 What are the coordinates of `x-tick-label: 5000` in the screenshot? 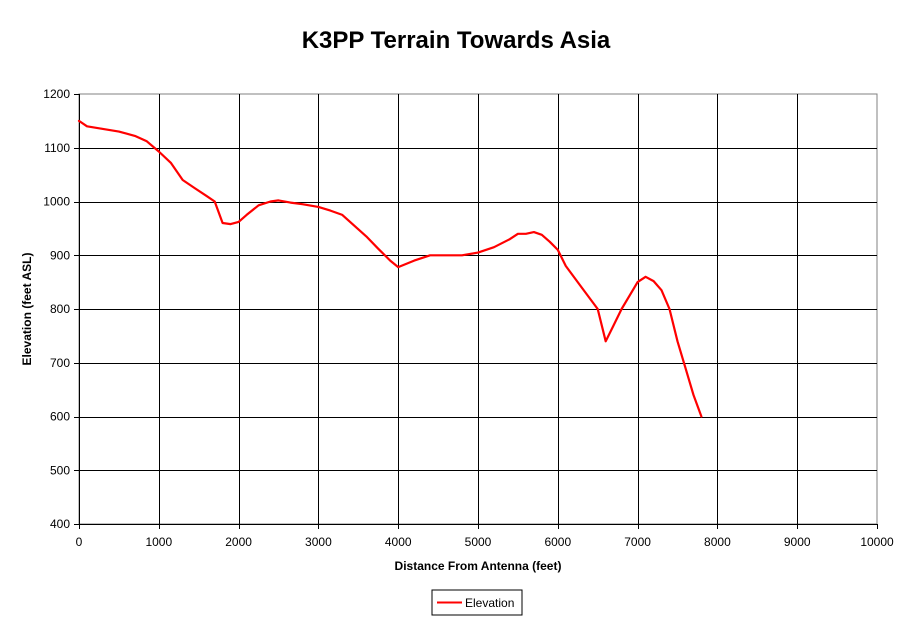 It's located at (478, 542).